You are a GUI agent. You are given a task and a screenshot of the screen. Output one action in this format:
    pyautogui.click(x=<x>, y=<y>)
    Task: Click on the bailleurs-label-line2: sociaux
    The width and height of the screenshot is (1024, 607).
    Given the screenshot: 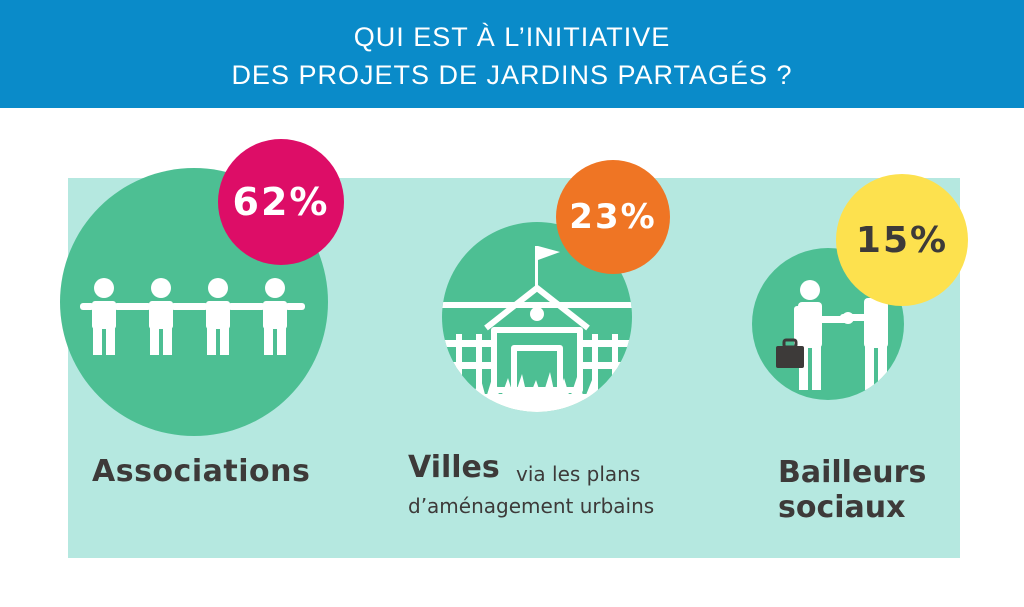 What is the action you would take?
    pyautogui.click(x=842, y=507)
    